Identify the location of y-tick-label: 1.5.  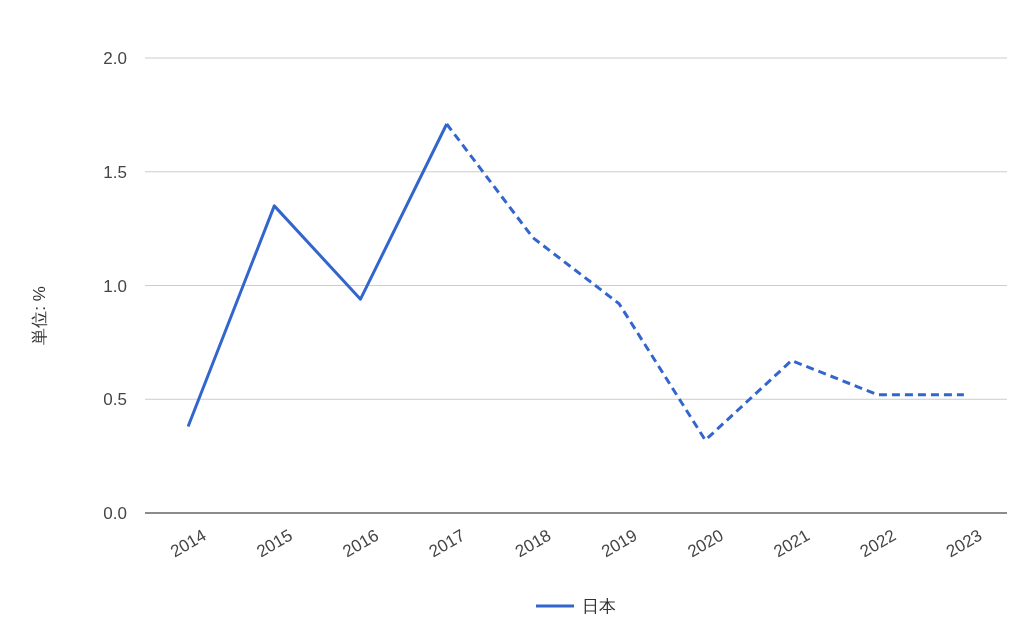
(115, 172).